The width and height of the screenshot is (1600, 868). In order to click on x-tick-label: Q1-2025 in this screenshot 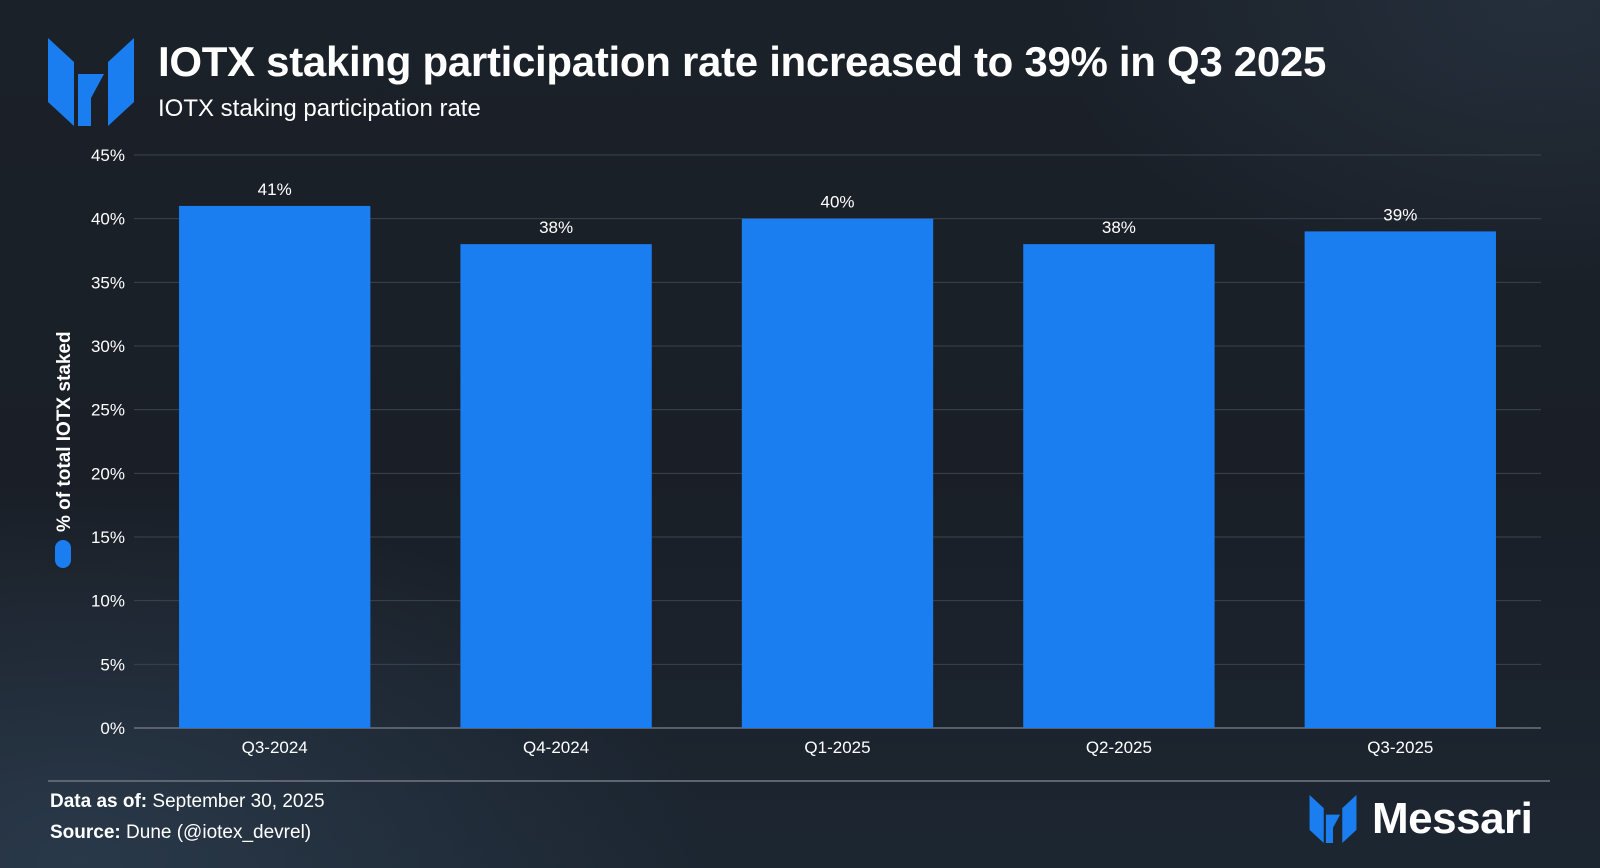, I will do `click(837, 747)`.